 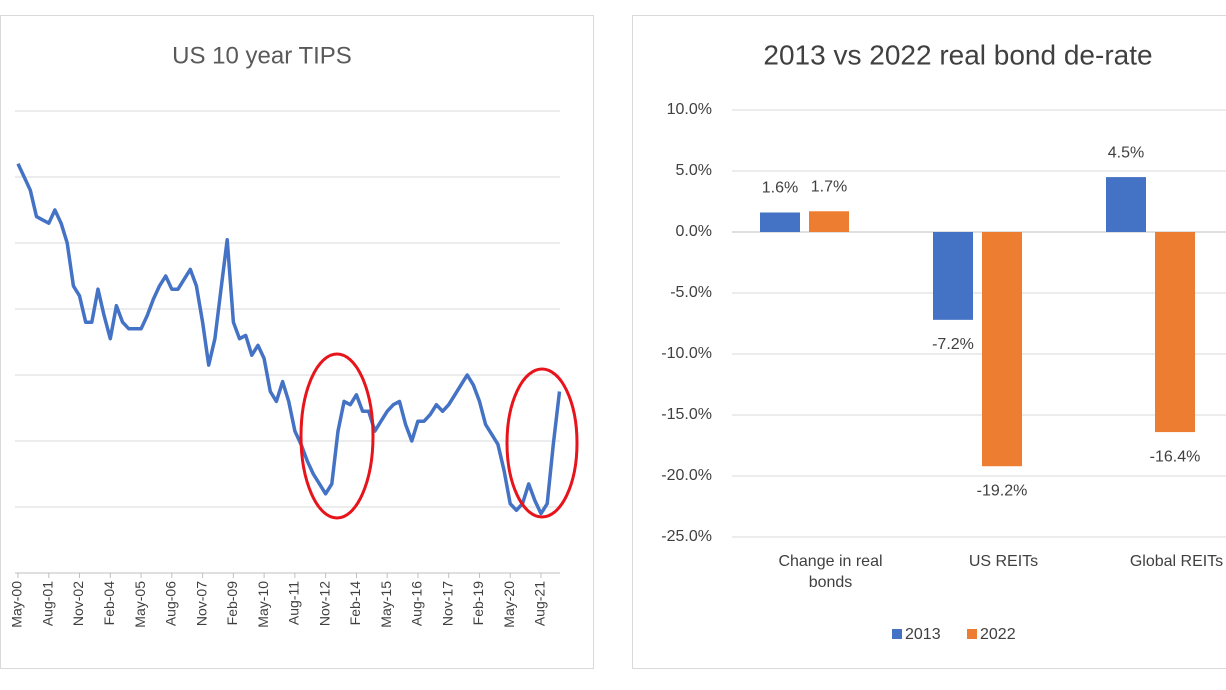 What do you see at coordinates (386, 604) in the screenshot?
I see `x-tick-label: May-15` at bounding box center [386, 604].